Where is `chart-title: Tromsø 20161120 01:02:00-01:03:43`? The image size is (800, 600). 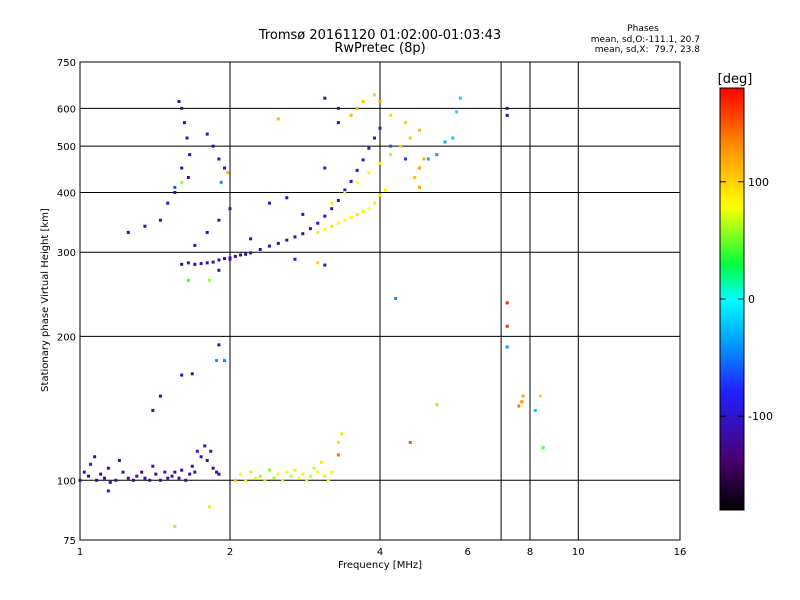 chart-title: Tromsø 20161120 01:02:00-01:03:43 is located at coordinates (379, 35).